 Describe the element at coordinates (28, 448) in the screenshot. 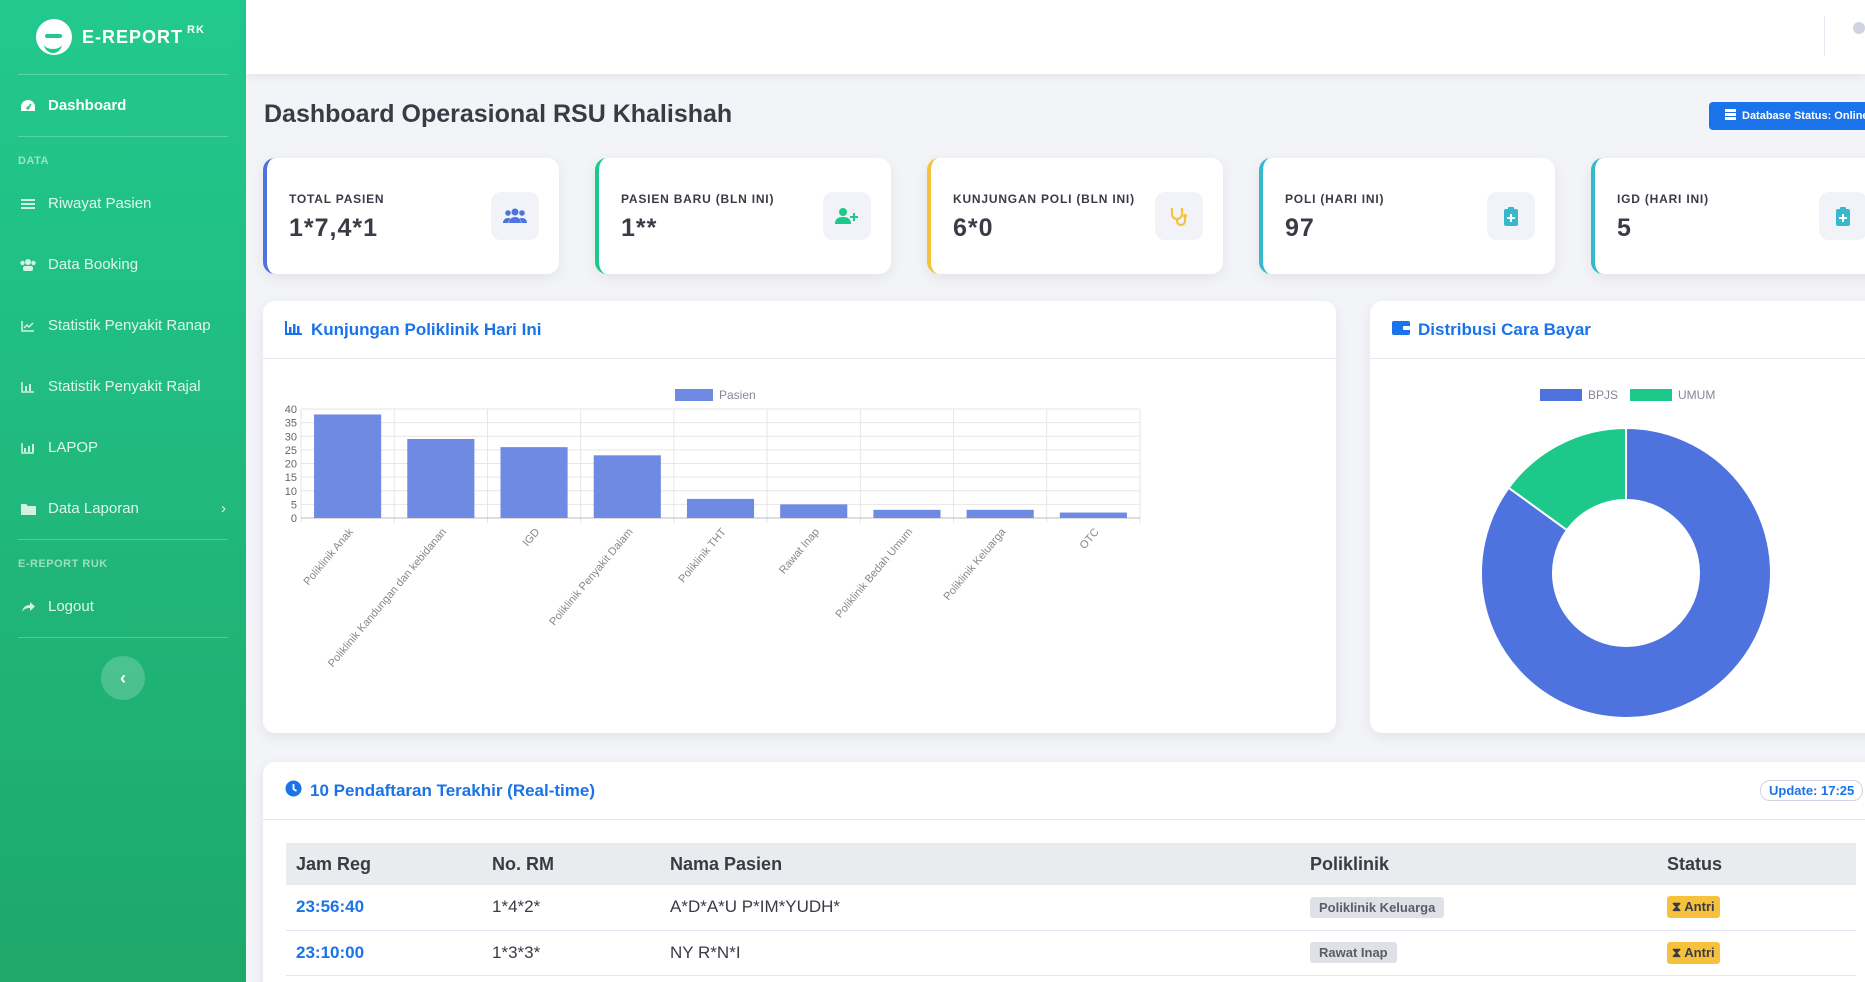

I see `chart-icon` at that location.